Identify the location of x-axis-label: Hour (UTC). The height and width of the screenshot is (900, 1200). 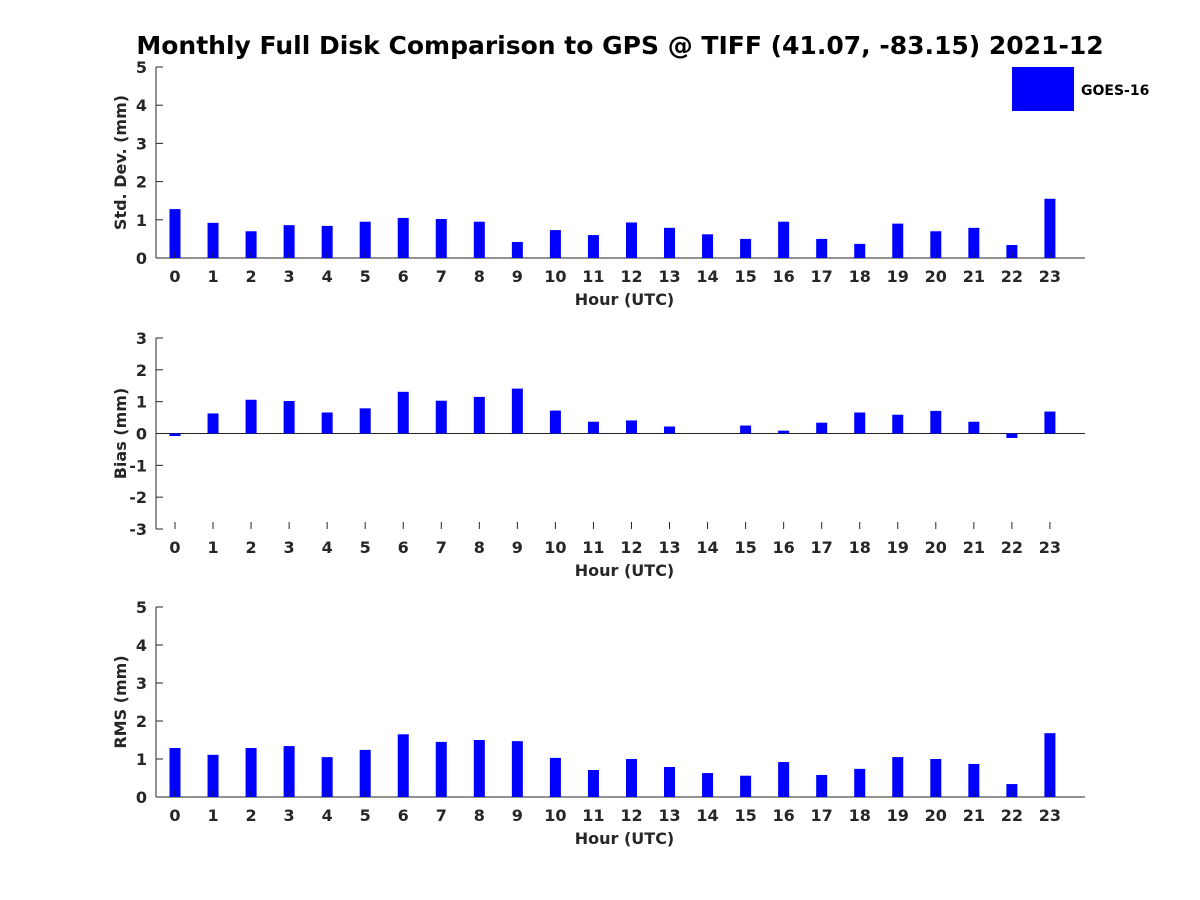
(625, 299).